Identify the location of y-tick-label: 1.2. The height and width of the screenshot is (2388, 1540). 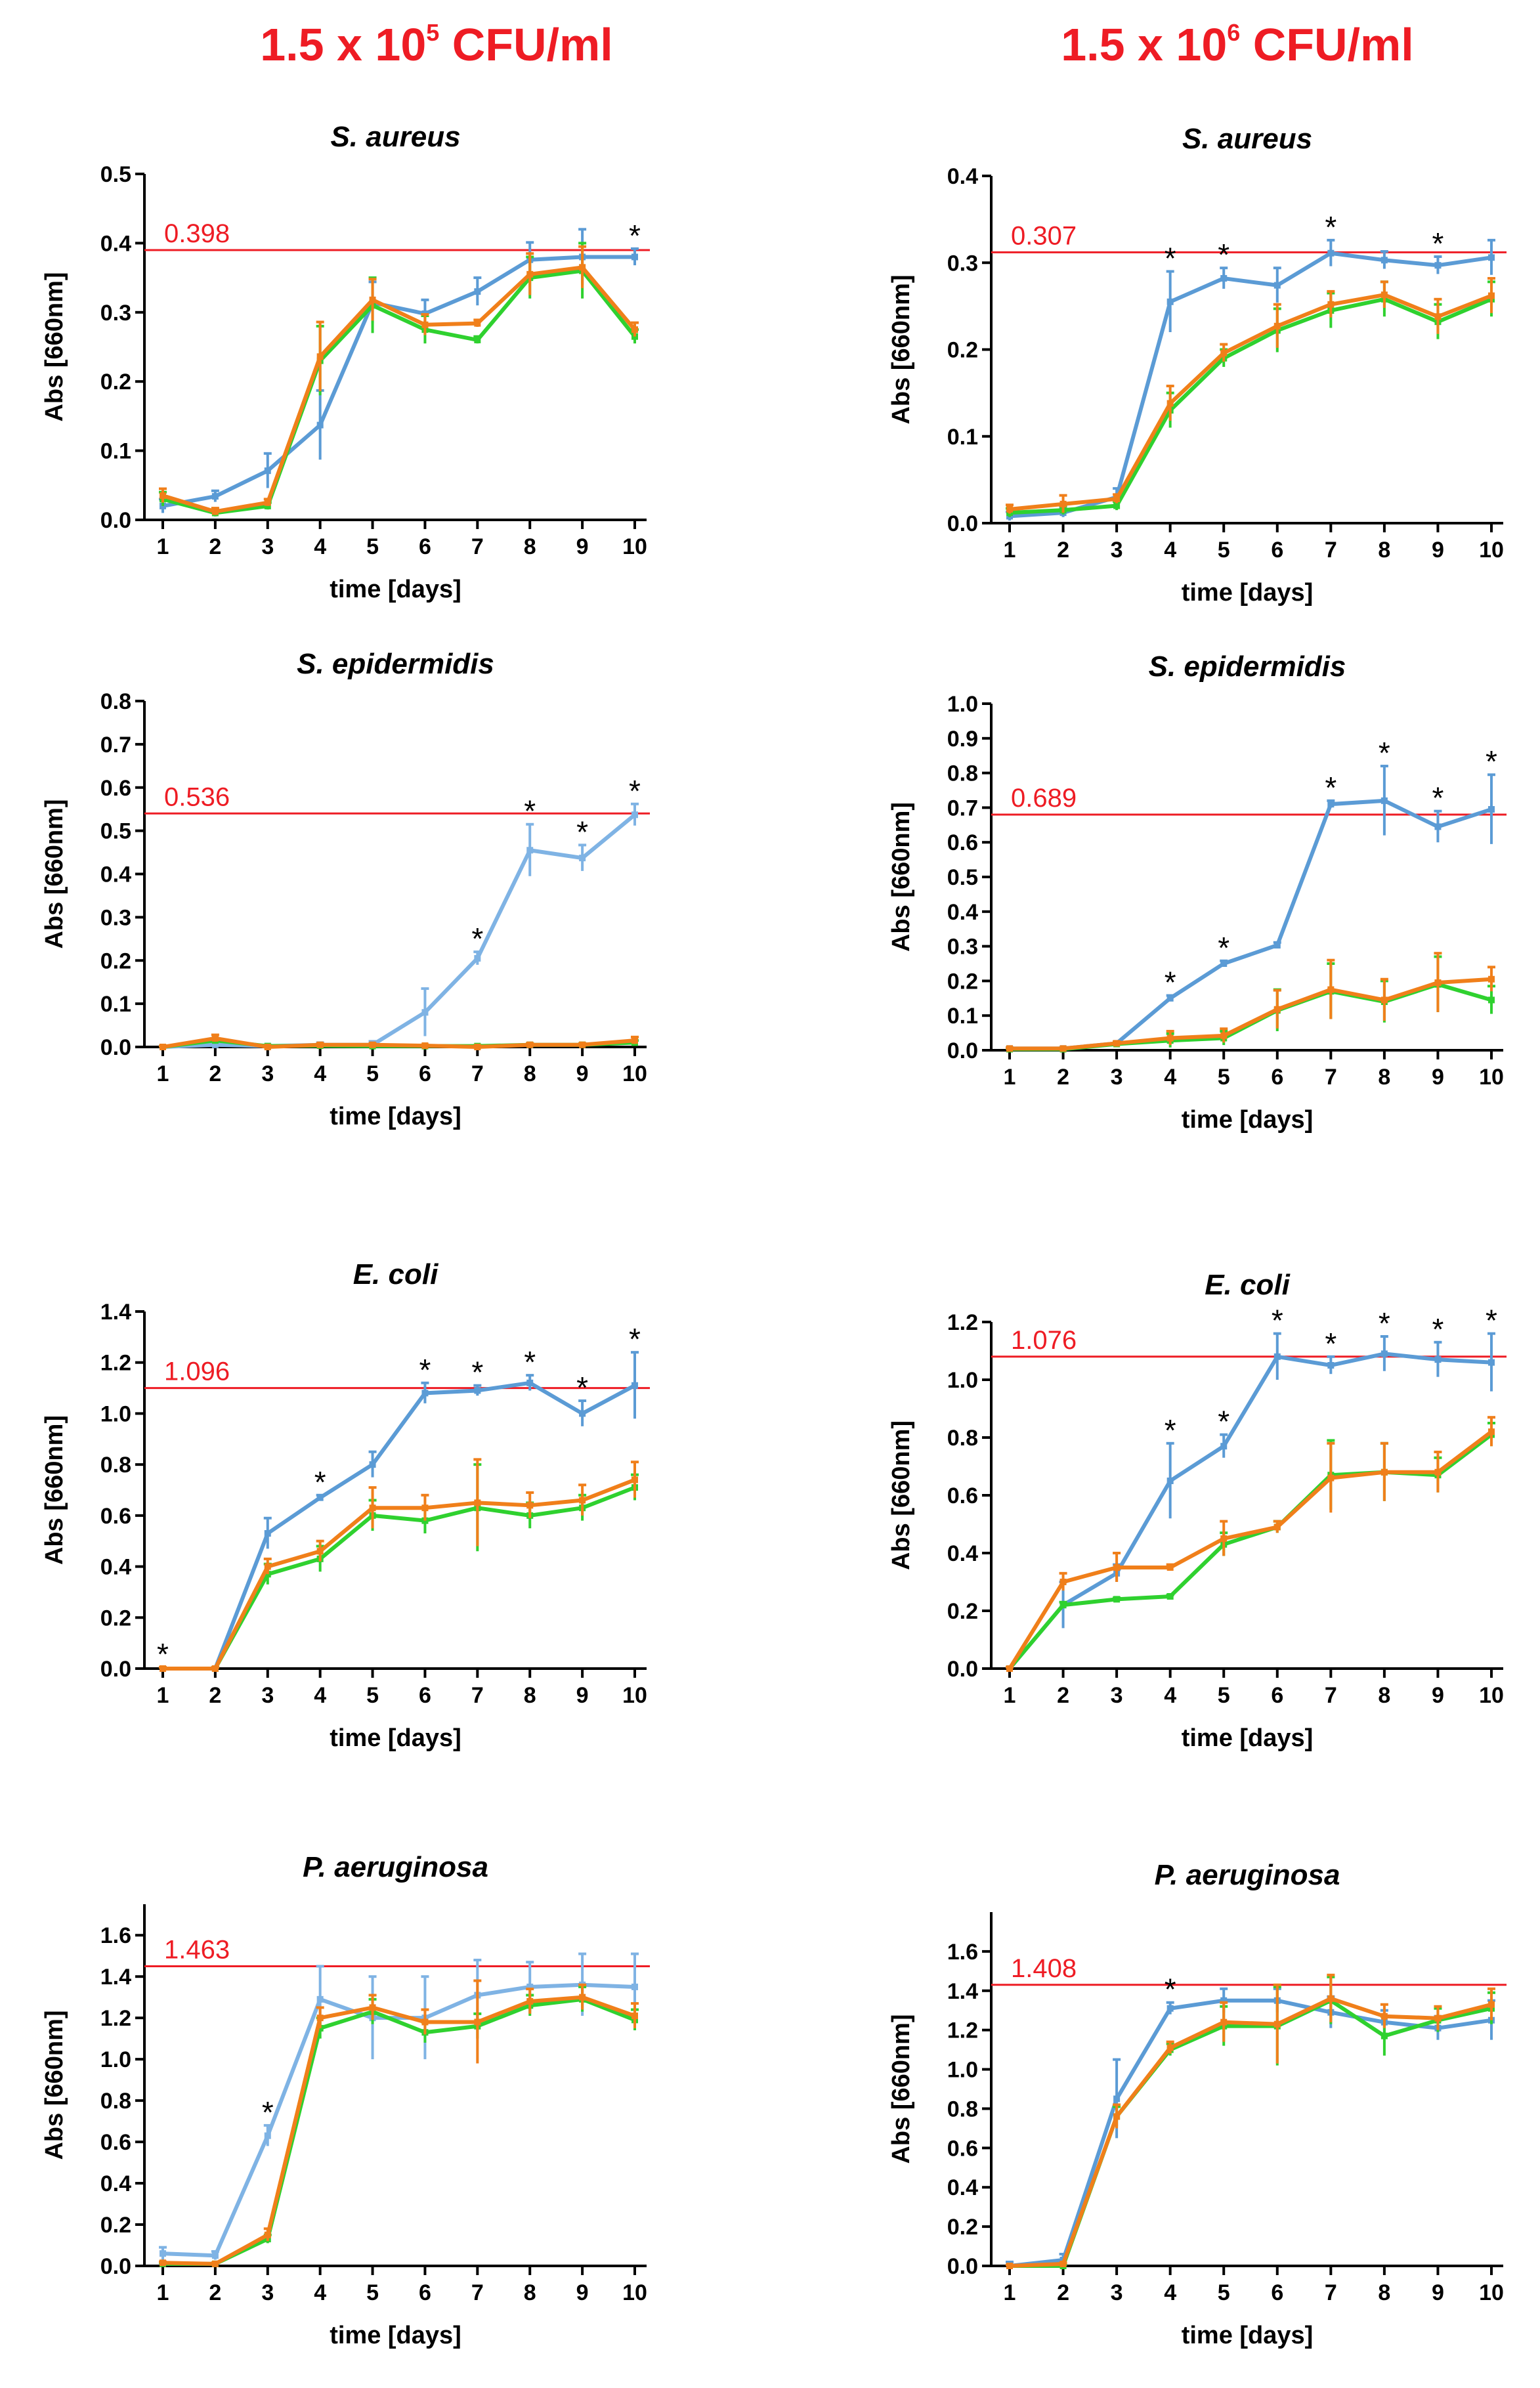
(115, 2018).